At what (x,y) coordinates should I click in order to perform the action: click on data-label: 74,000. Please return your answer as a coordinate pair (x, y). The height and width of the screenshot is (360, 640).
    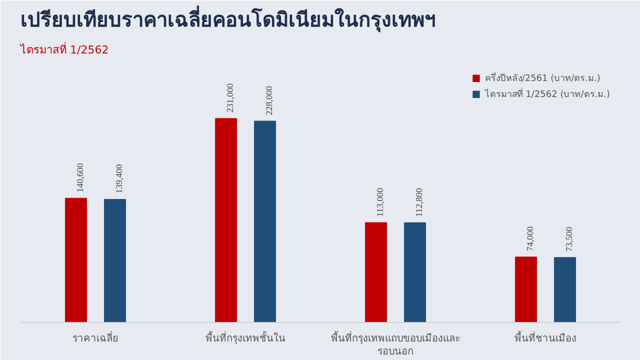
    Looking at the image, I should click on (530, 239).